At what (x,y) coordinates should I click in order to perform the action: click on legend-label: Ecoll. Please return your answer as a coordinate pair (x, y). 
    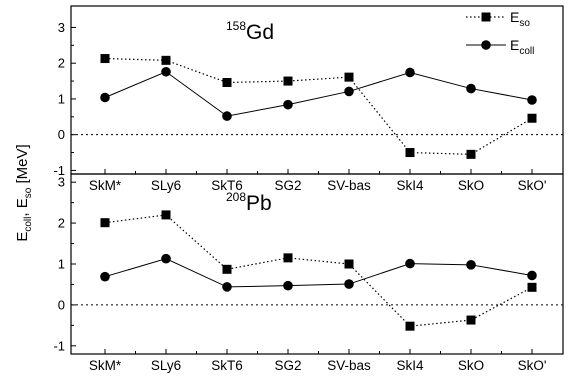
    Looking at the image, I should click on (522, 47).